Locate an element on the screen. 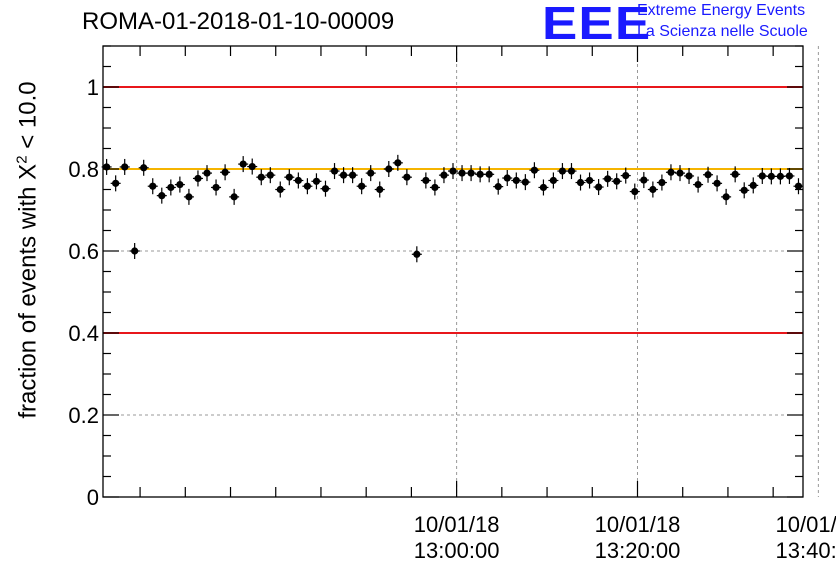  y-tick-label: 0.8 is located at coordinates (83, 169).